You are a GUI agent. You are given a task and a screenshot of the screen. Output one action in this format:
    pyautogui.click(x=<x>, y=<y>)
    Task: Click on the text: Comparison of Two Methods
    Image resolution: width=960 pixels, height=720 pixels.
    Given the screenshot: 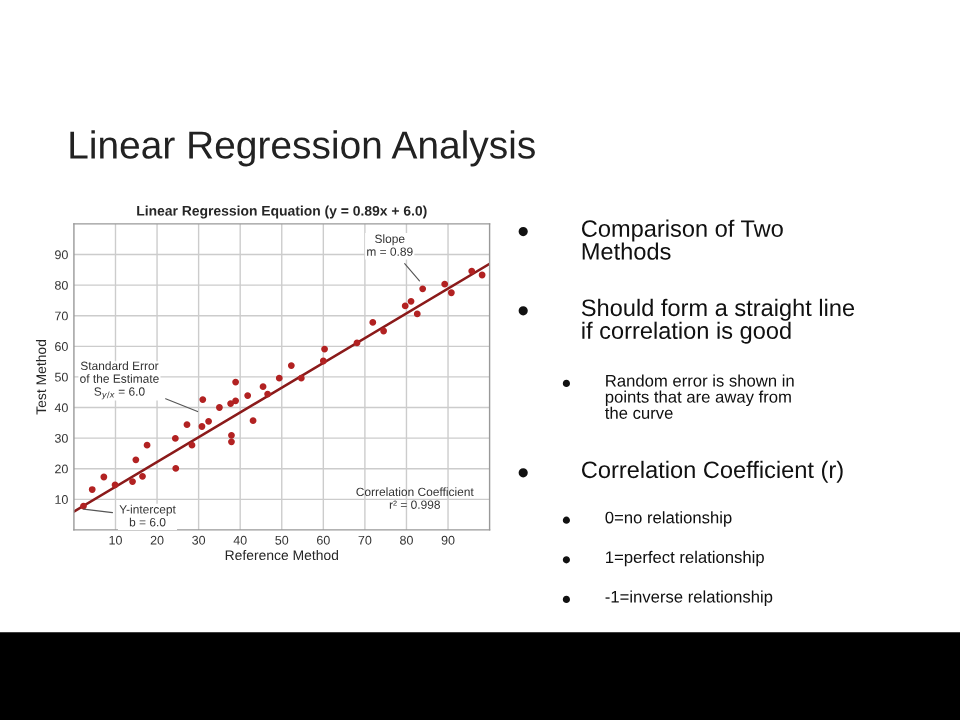 What is the action you would take?
    pyautogui.click(x=682, y=239)
    